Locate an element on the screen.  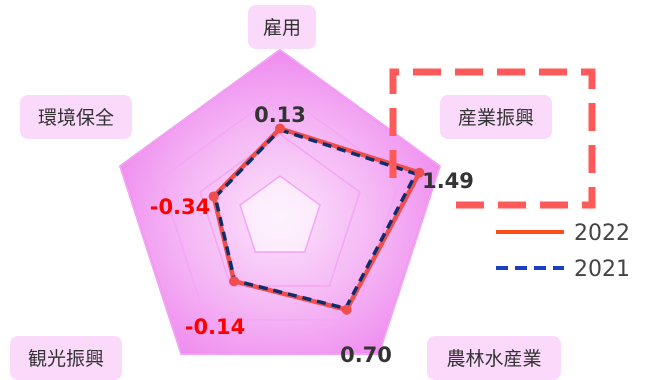
axis-label-0: 雇用 is located at coordinates (282, 28).